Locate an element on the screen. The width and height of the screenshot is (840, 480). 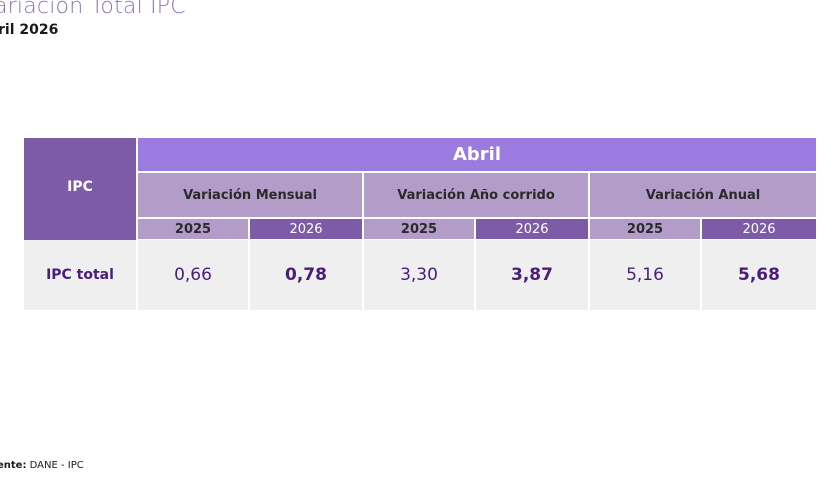
group-header-anio-corrido: Variación Año corrido is located at coordinates (476, 195).